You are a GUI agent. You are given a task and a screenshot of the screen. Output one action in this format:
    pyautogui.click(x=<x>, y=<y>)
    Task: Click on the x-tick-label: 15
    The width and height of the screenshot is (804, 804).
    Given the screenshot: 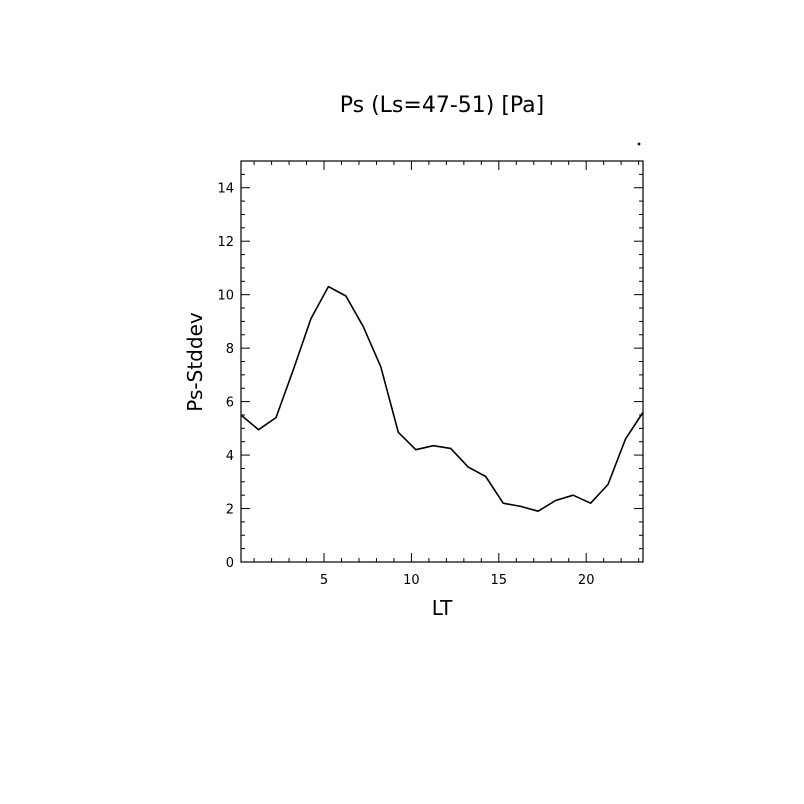 What is the action you would take?
    pyautogui.click(x=499, y=580)
    